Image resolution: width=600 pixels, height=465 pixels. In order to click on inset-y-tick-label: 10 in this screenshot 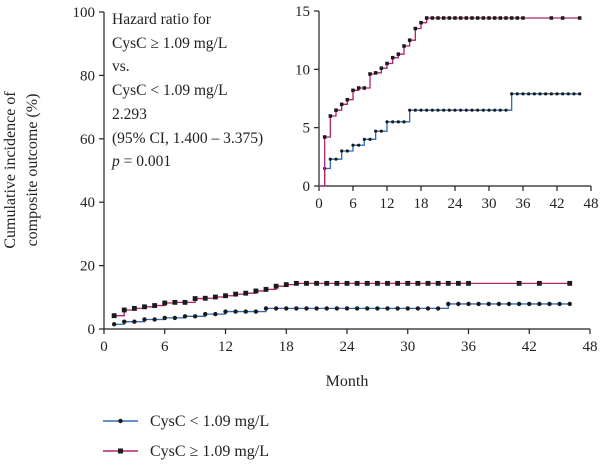, I will do `click(302, 70)`.